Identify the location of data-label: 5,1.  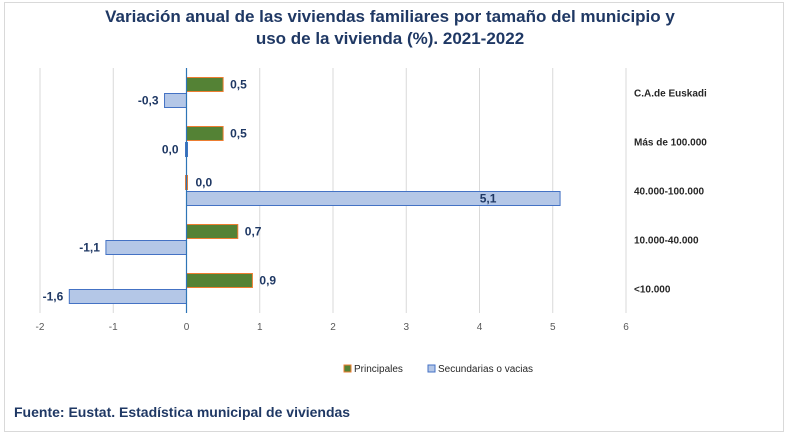
(488, 199).